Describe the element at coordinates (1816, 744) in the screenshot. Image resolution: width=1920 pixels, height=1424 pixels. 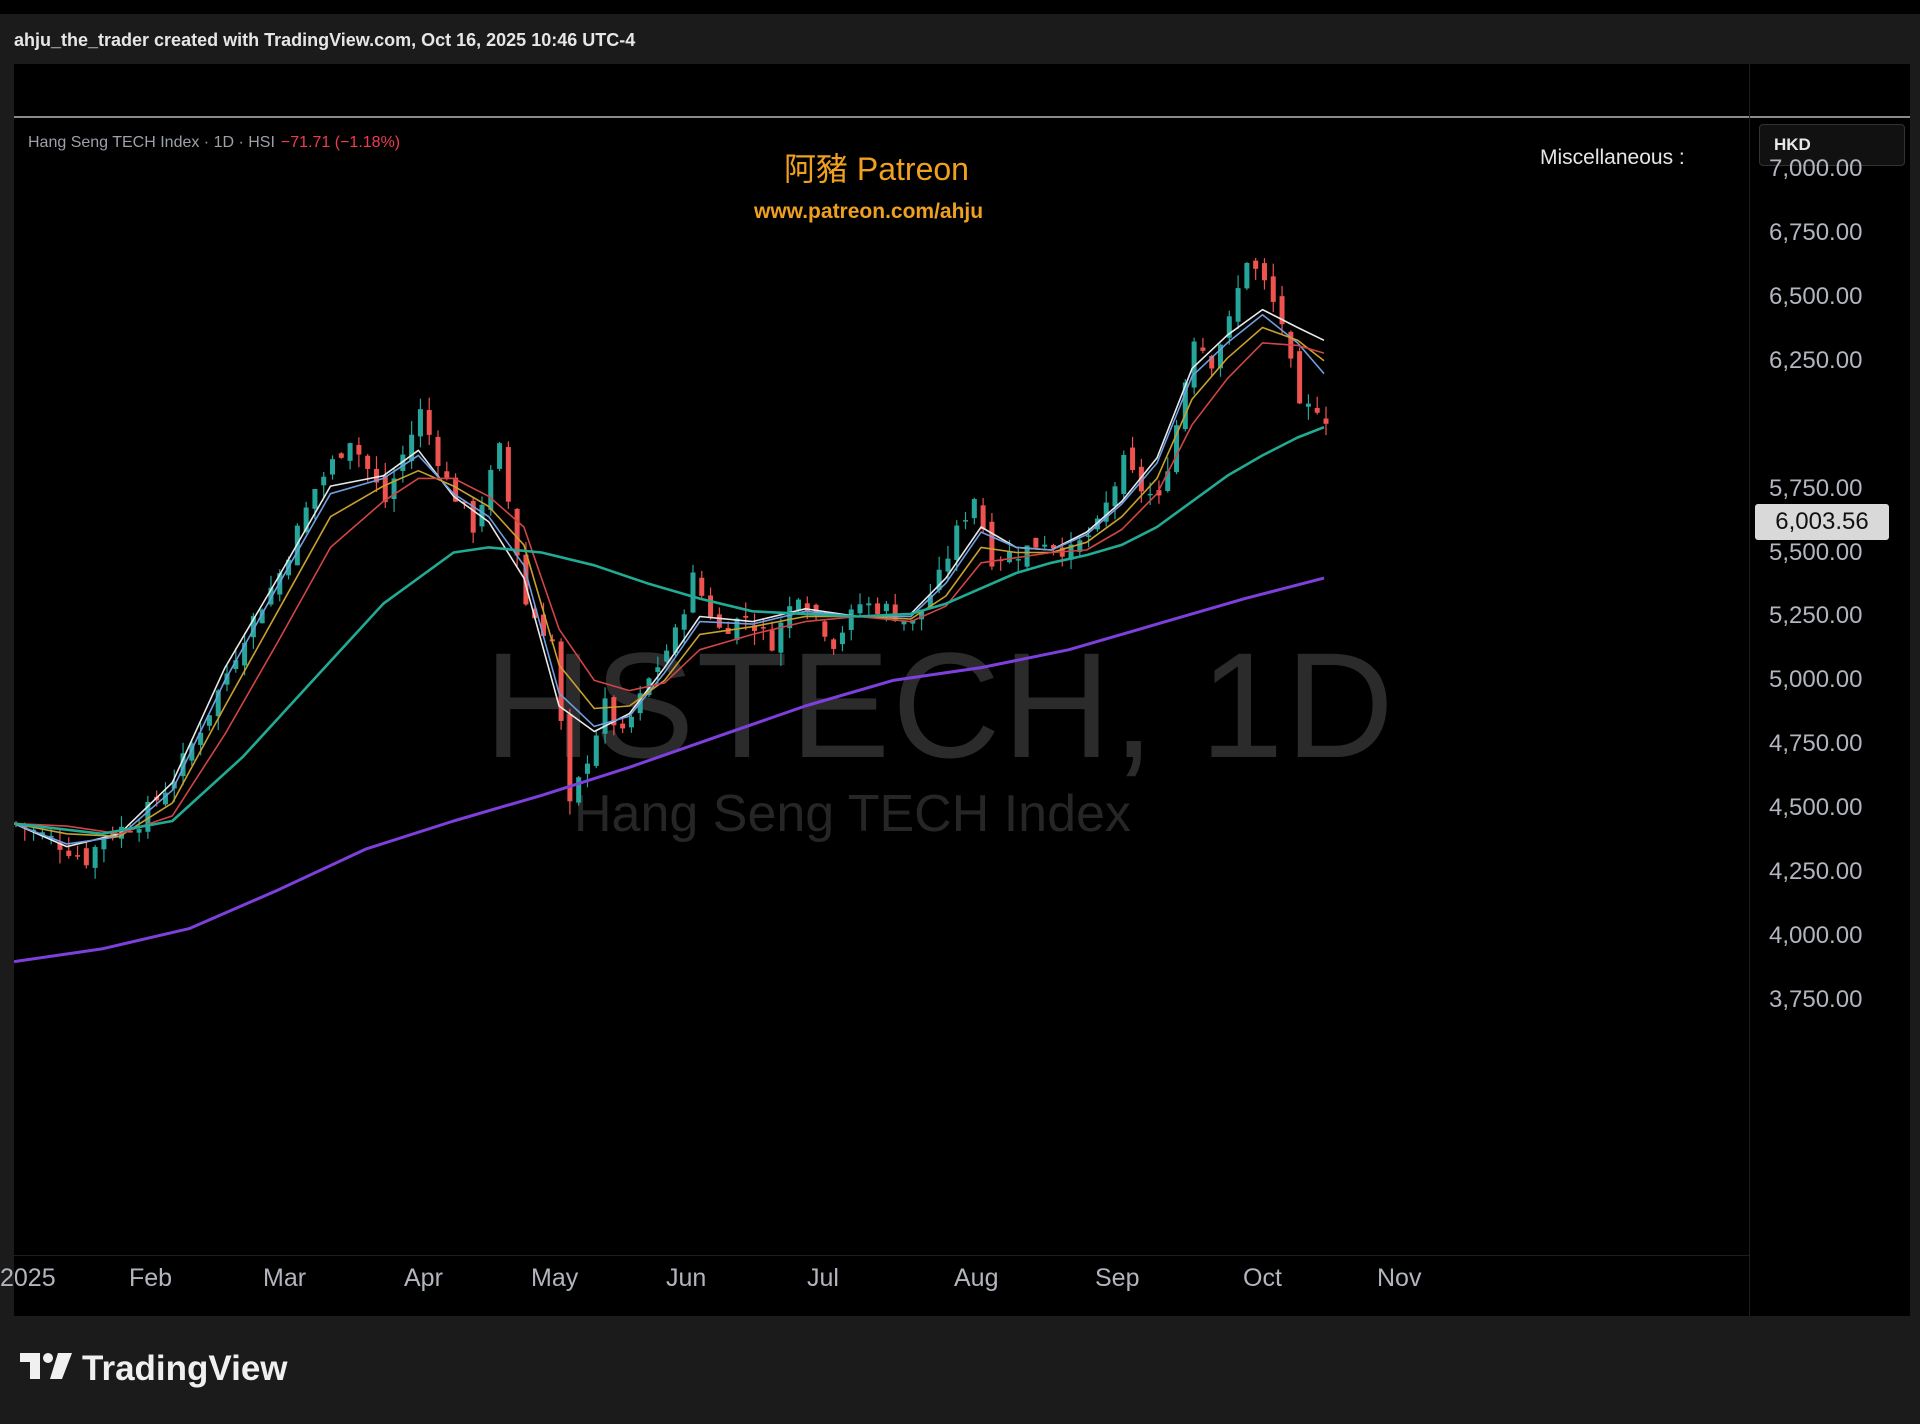
I see `price-tick: 4,750.00` at that location.